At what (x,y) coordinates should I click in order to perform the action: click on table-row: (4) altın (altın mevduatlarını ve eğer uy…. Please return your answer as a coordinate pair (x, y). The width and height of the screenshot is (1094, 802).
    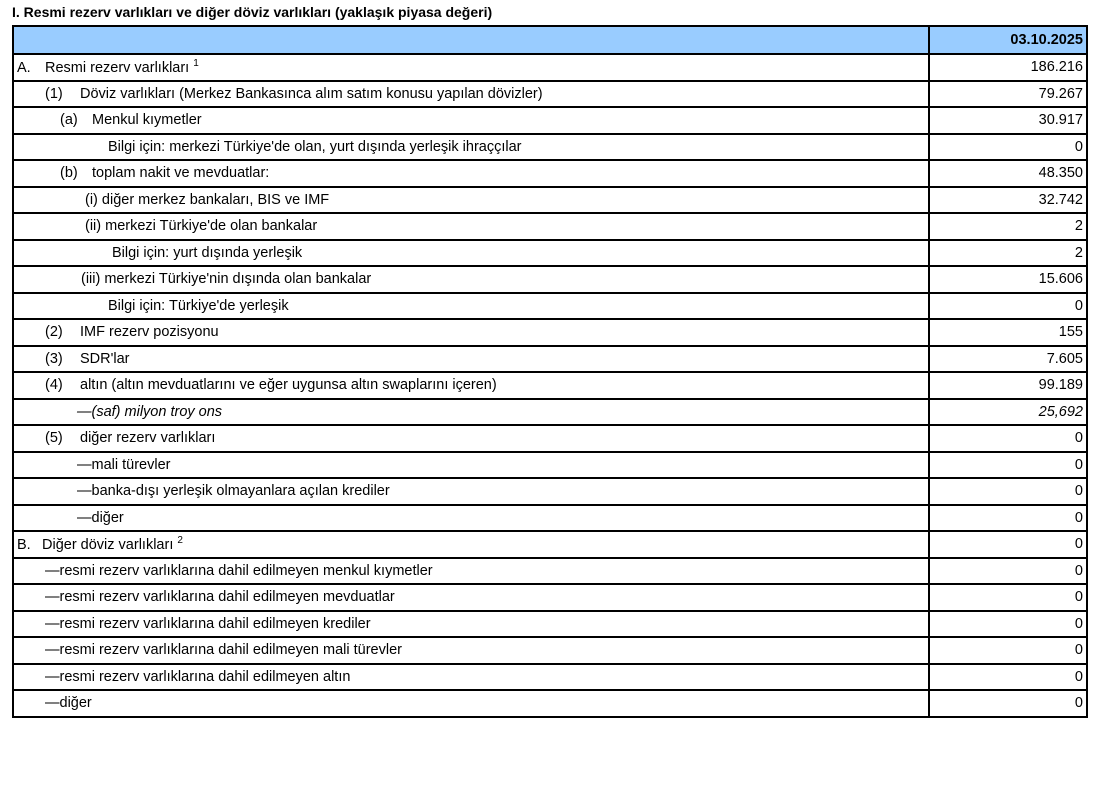
    Looking at the image, I should click on (550, 385).